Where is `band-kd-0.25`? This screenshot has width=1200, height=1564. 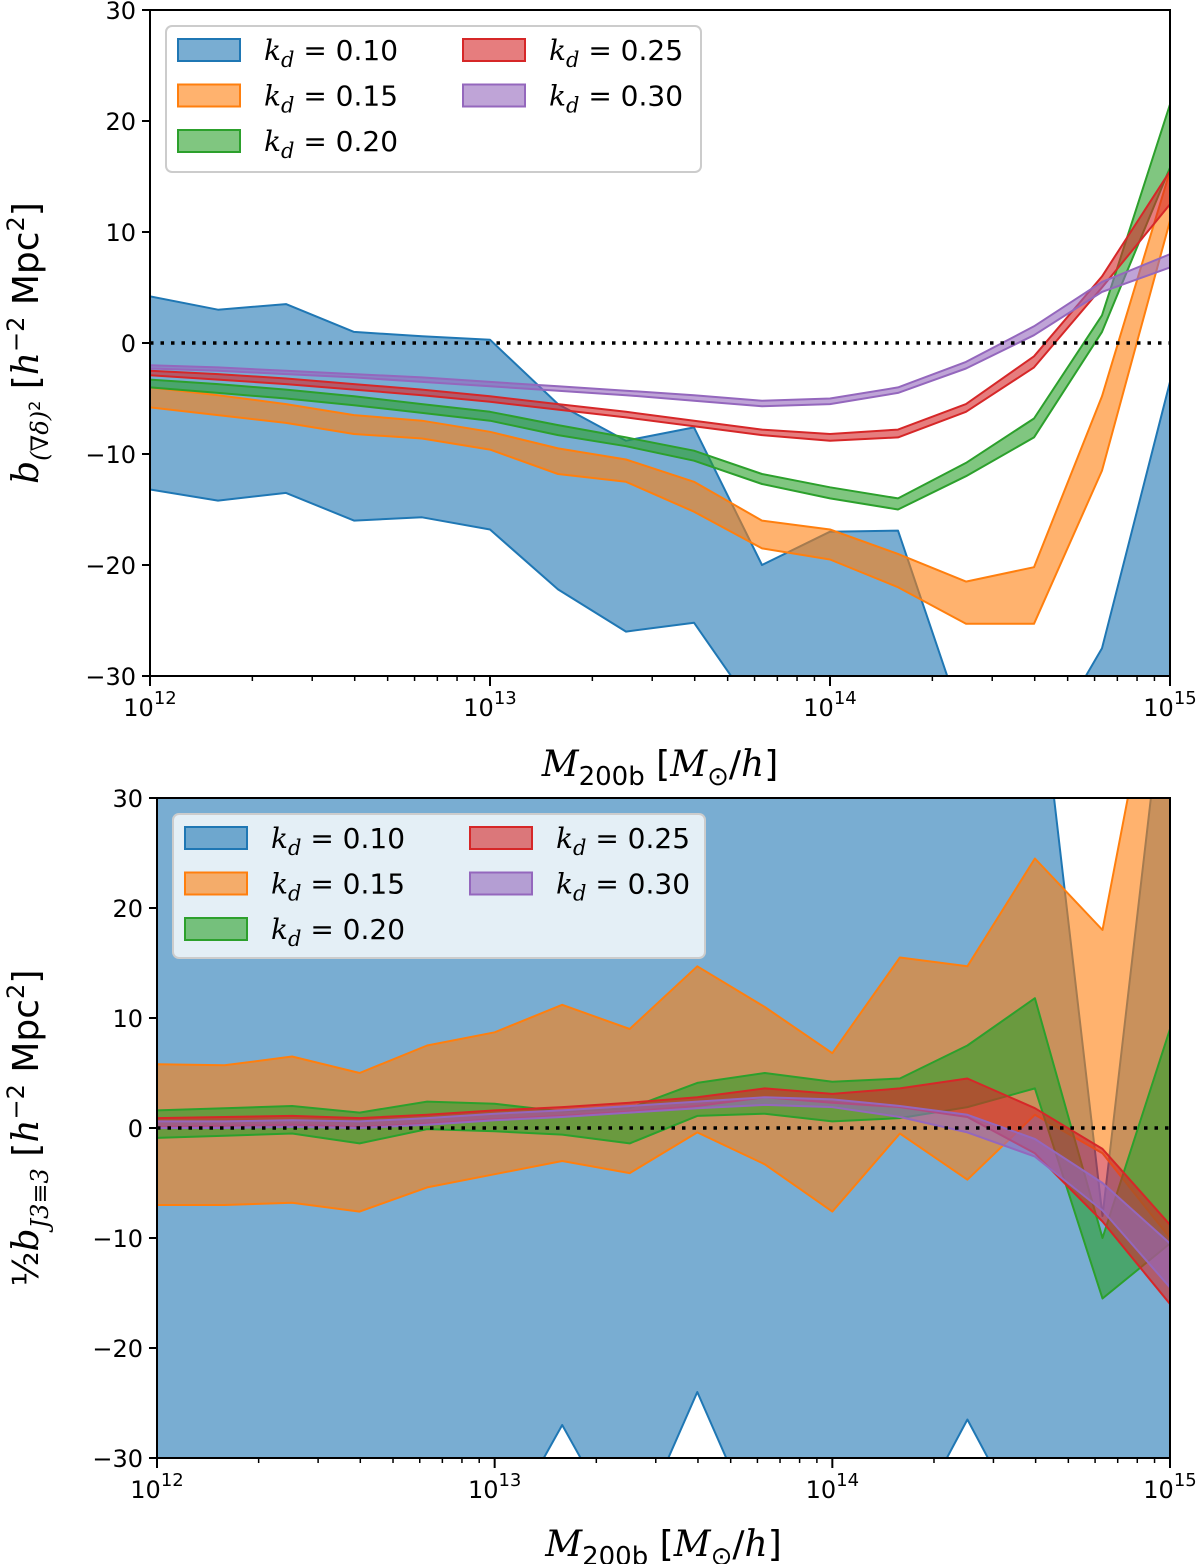
band-kd-0.25 is located at coordinates (660, 306).